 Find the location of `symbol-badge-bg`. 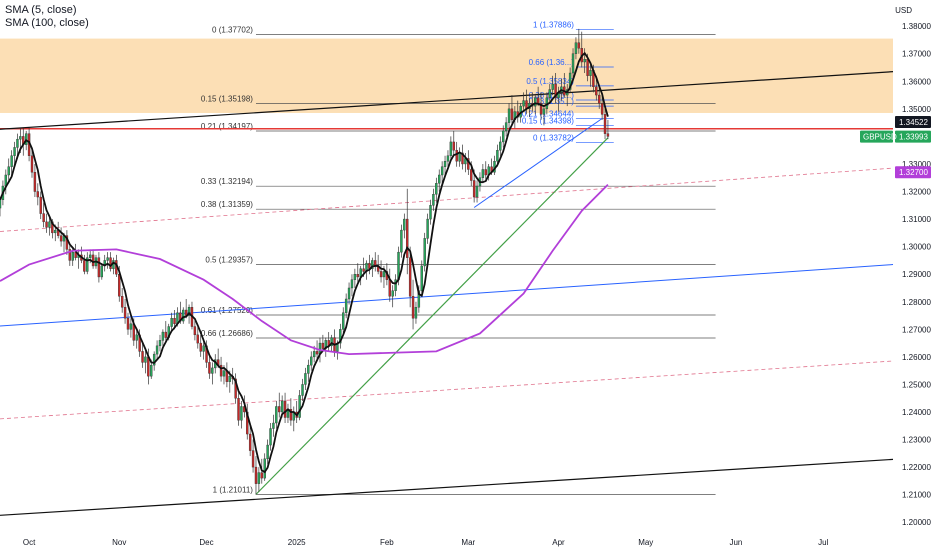

symbol-badge-bg is located at coordinates (876, 136).